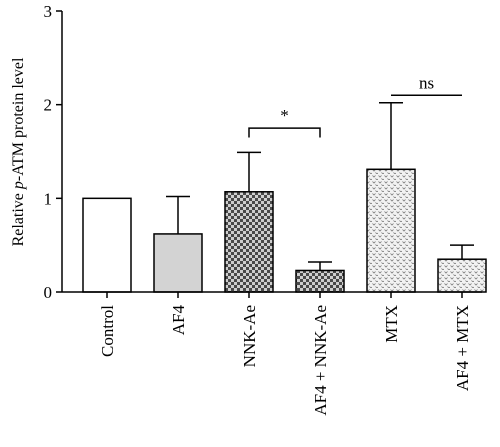  What do you see at coordinates (53, 152) in the screenshot?
I see `y-axis-ticks: 0 1 2 3` at bounding box center [53, 152].